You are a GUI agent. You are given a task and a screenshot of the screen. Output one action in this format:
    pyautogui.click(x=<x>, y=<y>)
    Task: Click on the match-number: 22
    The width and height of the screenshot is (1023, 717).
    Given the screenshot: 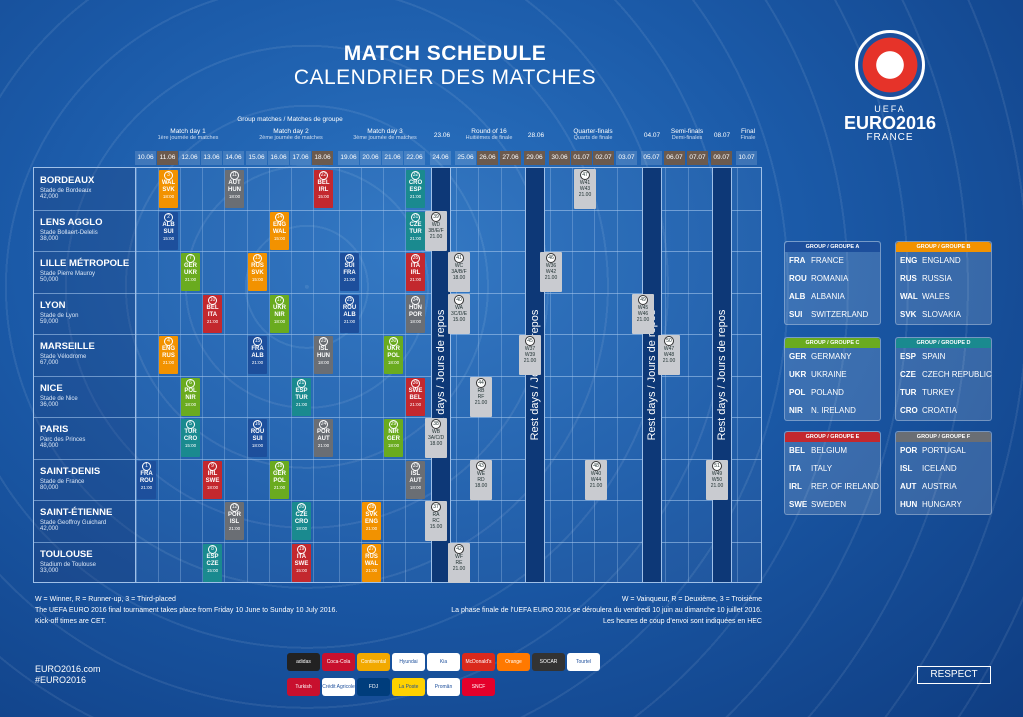 What is the action you would take?
    pyautogui.click(x=323, y=175)
    